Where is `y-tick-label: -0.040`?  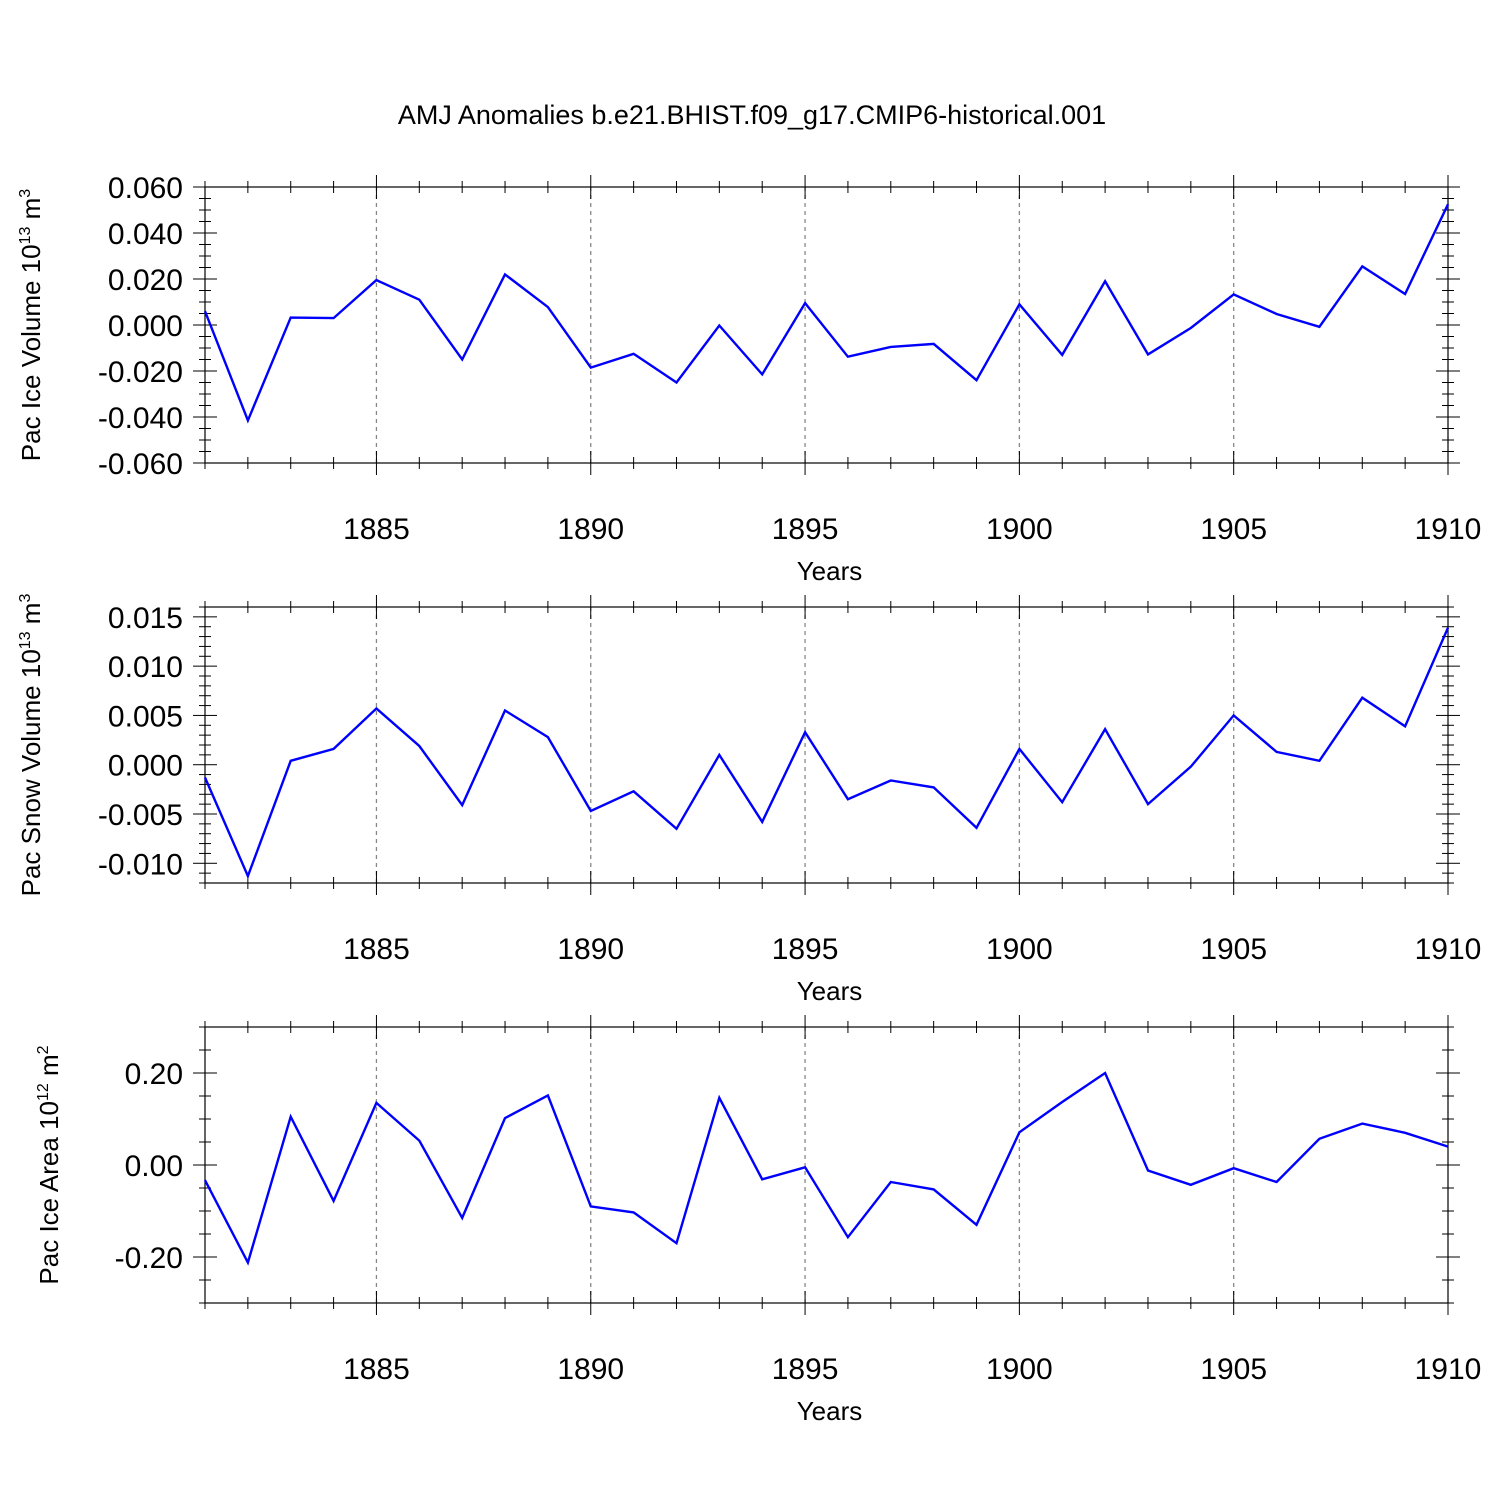
y-tick-label: -0.040 is located at coordinates (140, 418).